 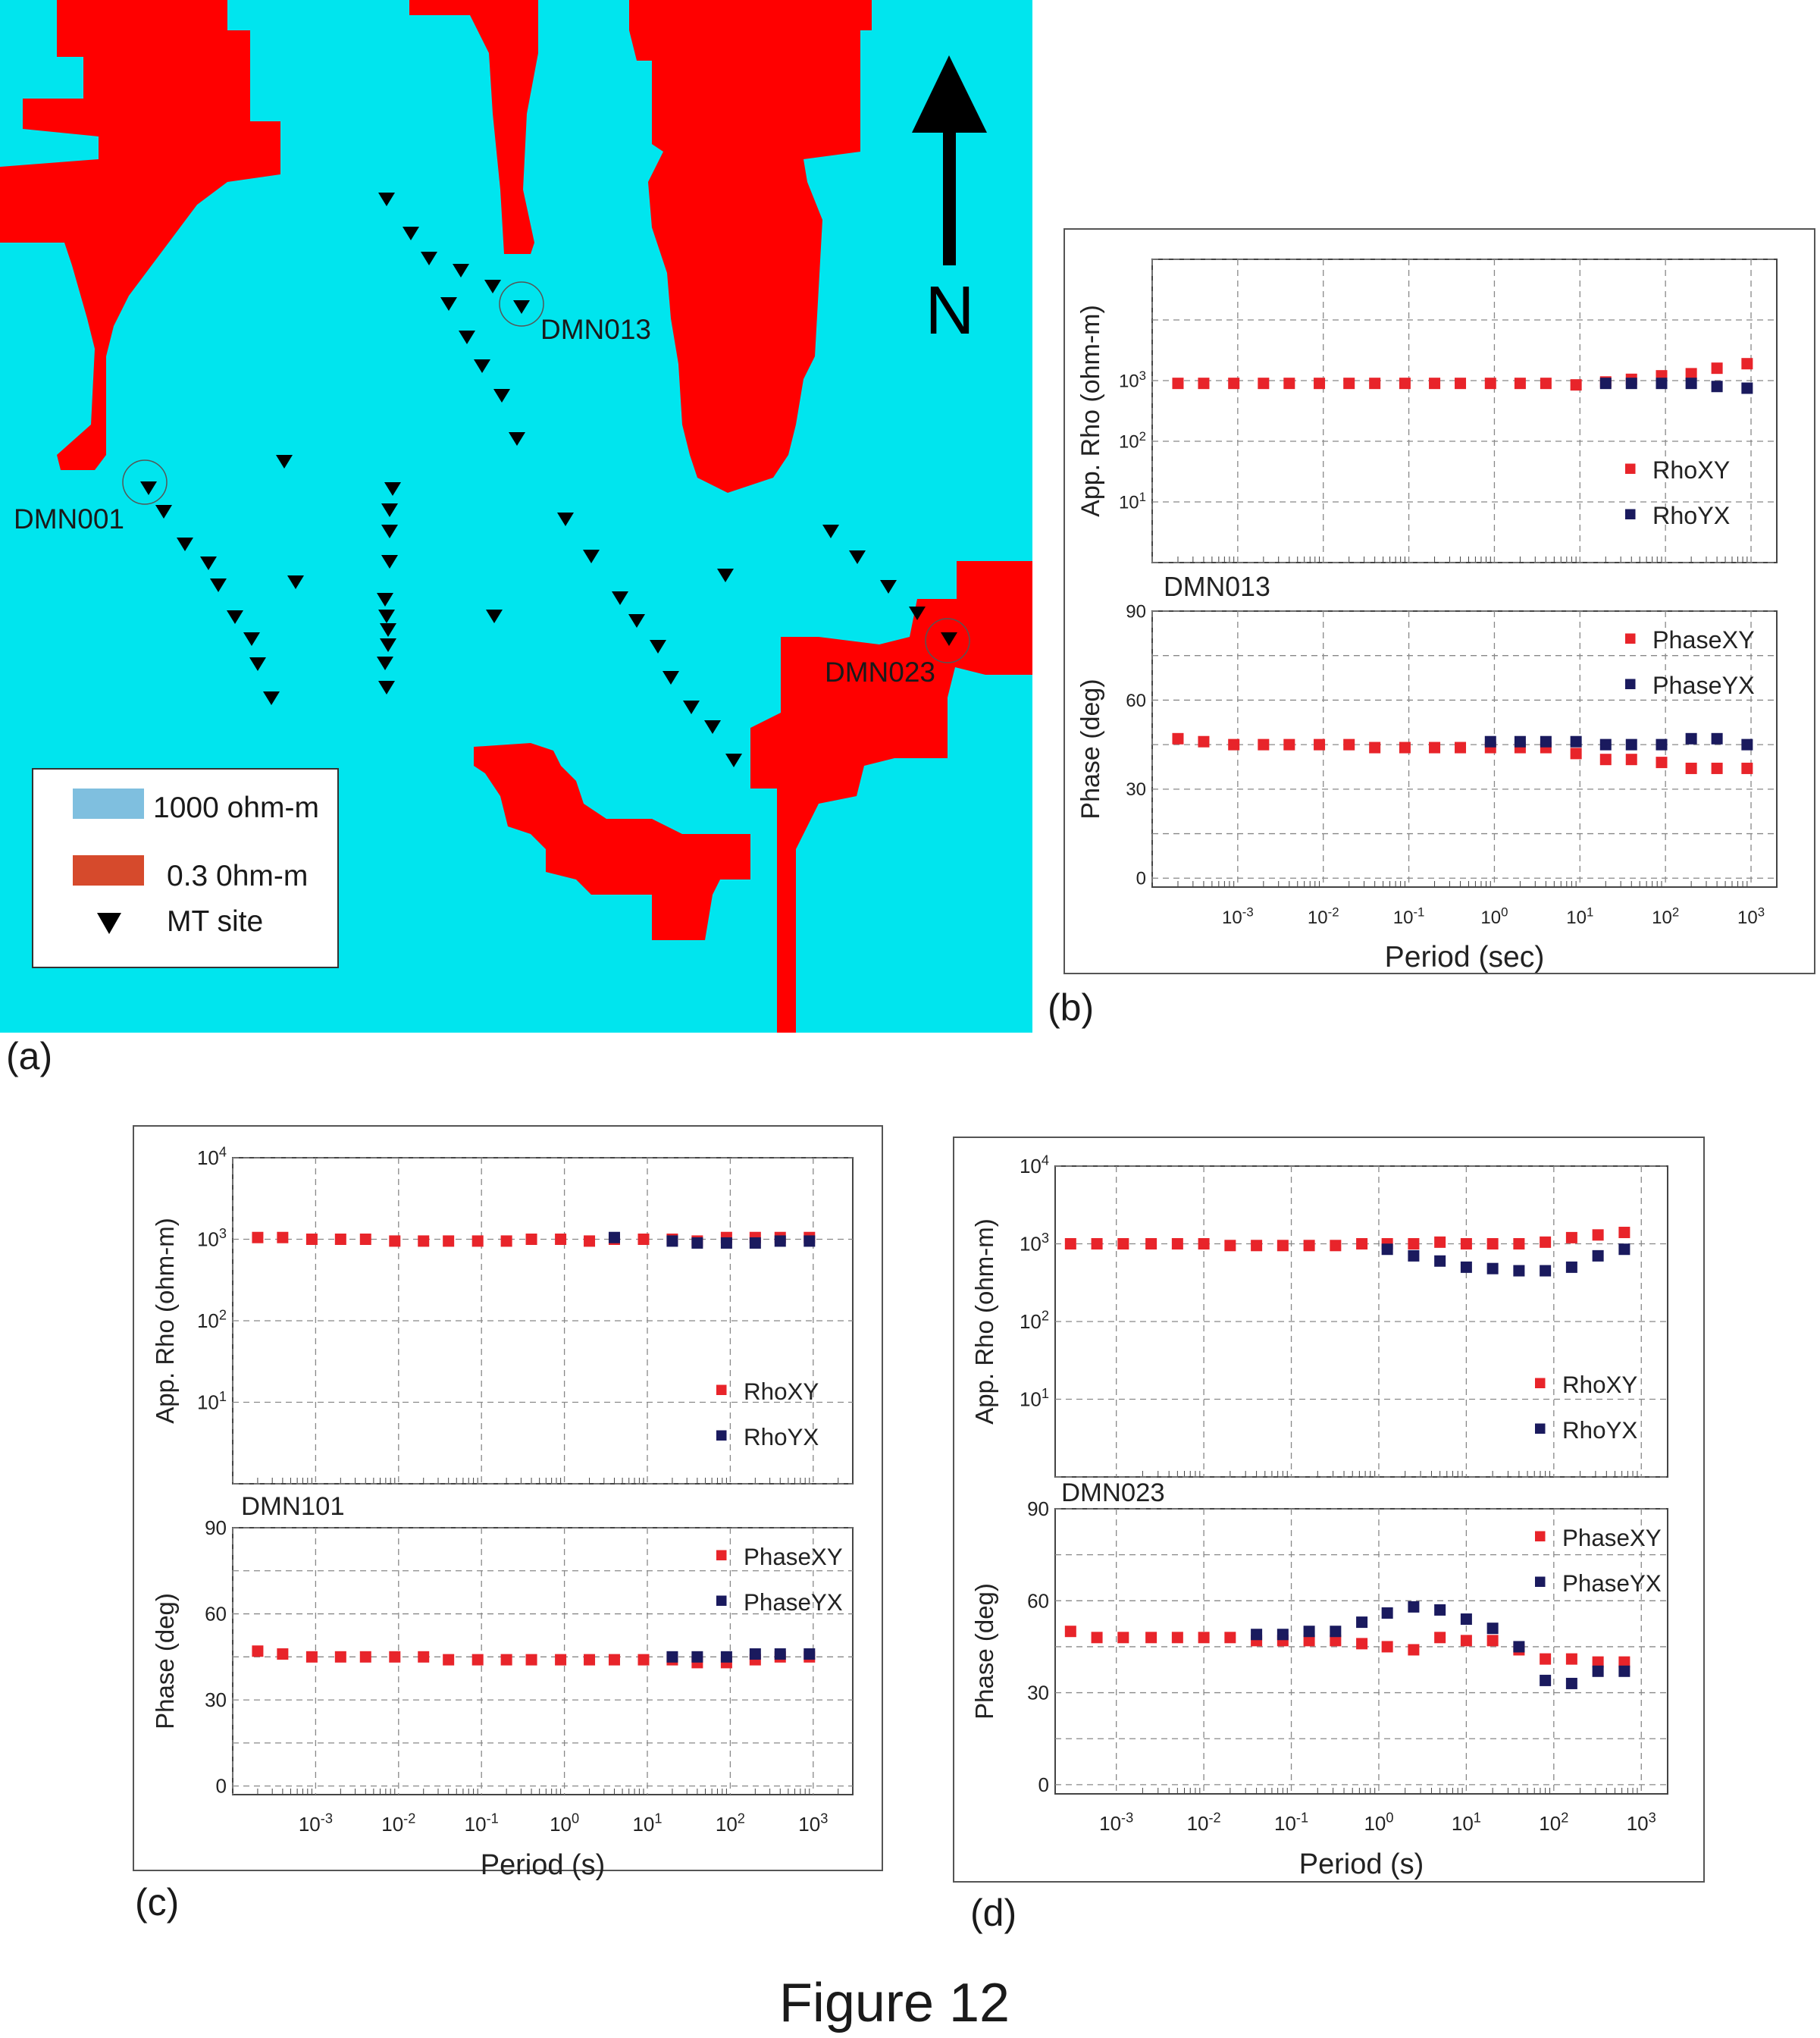 What do you see at coordinates (316, 1823) in the screenshot?
I see `tick-label: 10-3` at bounding box center [316, 1823].